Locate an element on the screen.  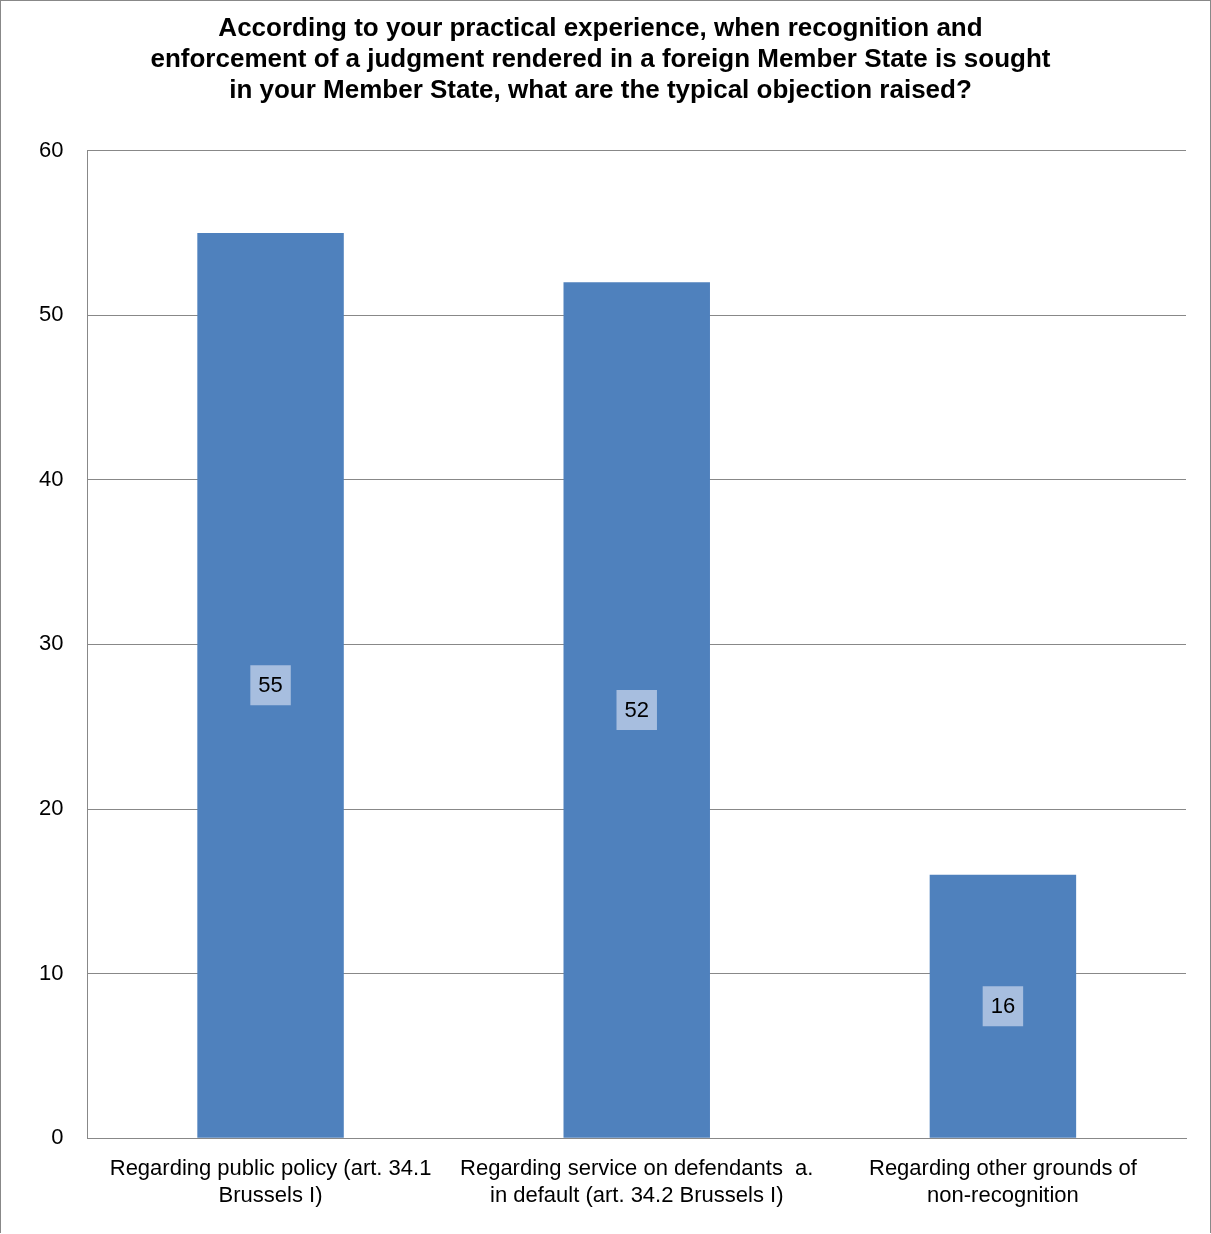
chart-title: According to your practical experience, when recognition and enforcement of a judgment rendered in a foreign Member State is sought in your Member State, what are the typical objection raised? is located at coordinates (600, 58).